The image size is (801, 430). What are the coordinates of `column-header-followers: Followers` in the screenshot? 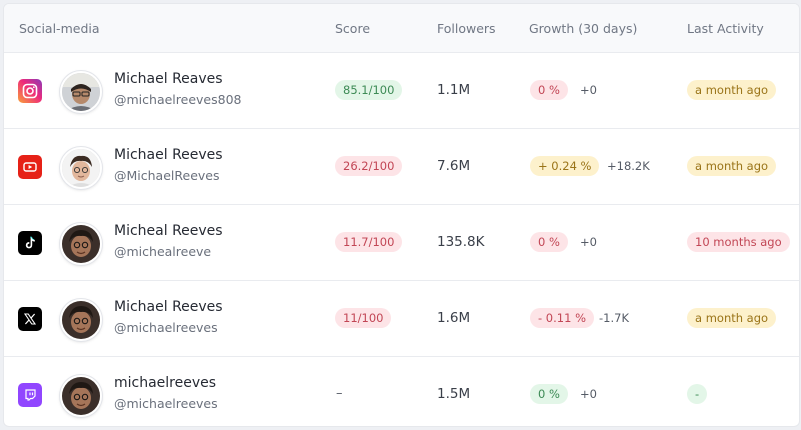 It's located at (466, 28).